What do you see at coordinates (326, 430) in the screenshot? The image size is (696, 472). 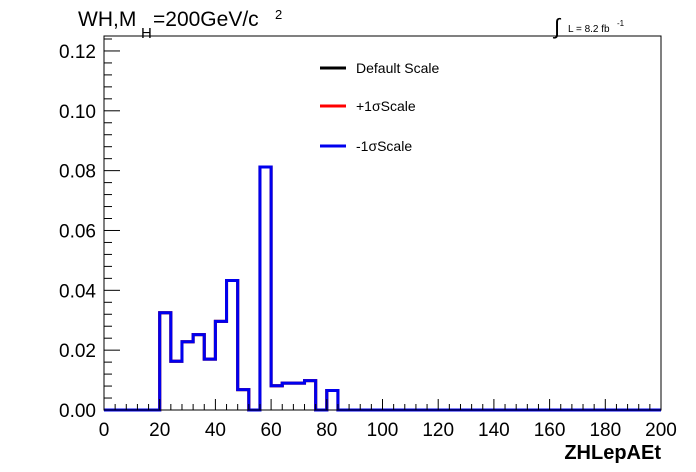 I see `x-tick-label: 80` at bounding box center [326, 430].